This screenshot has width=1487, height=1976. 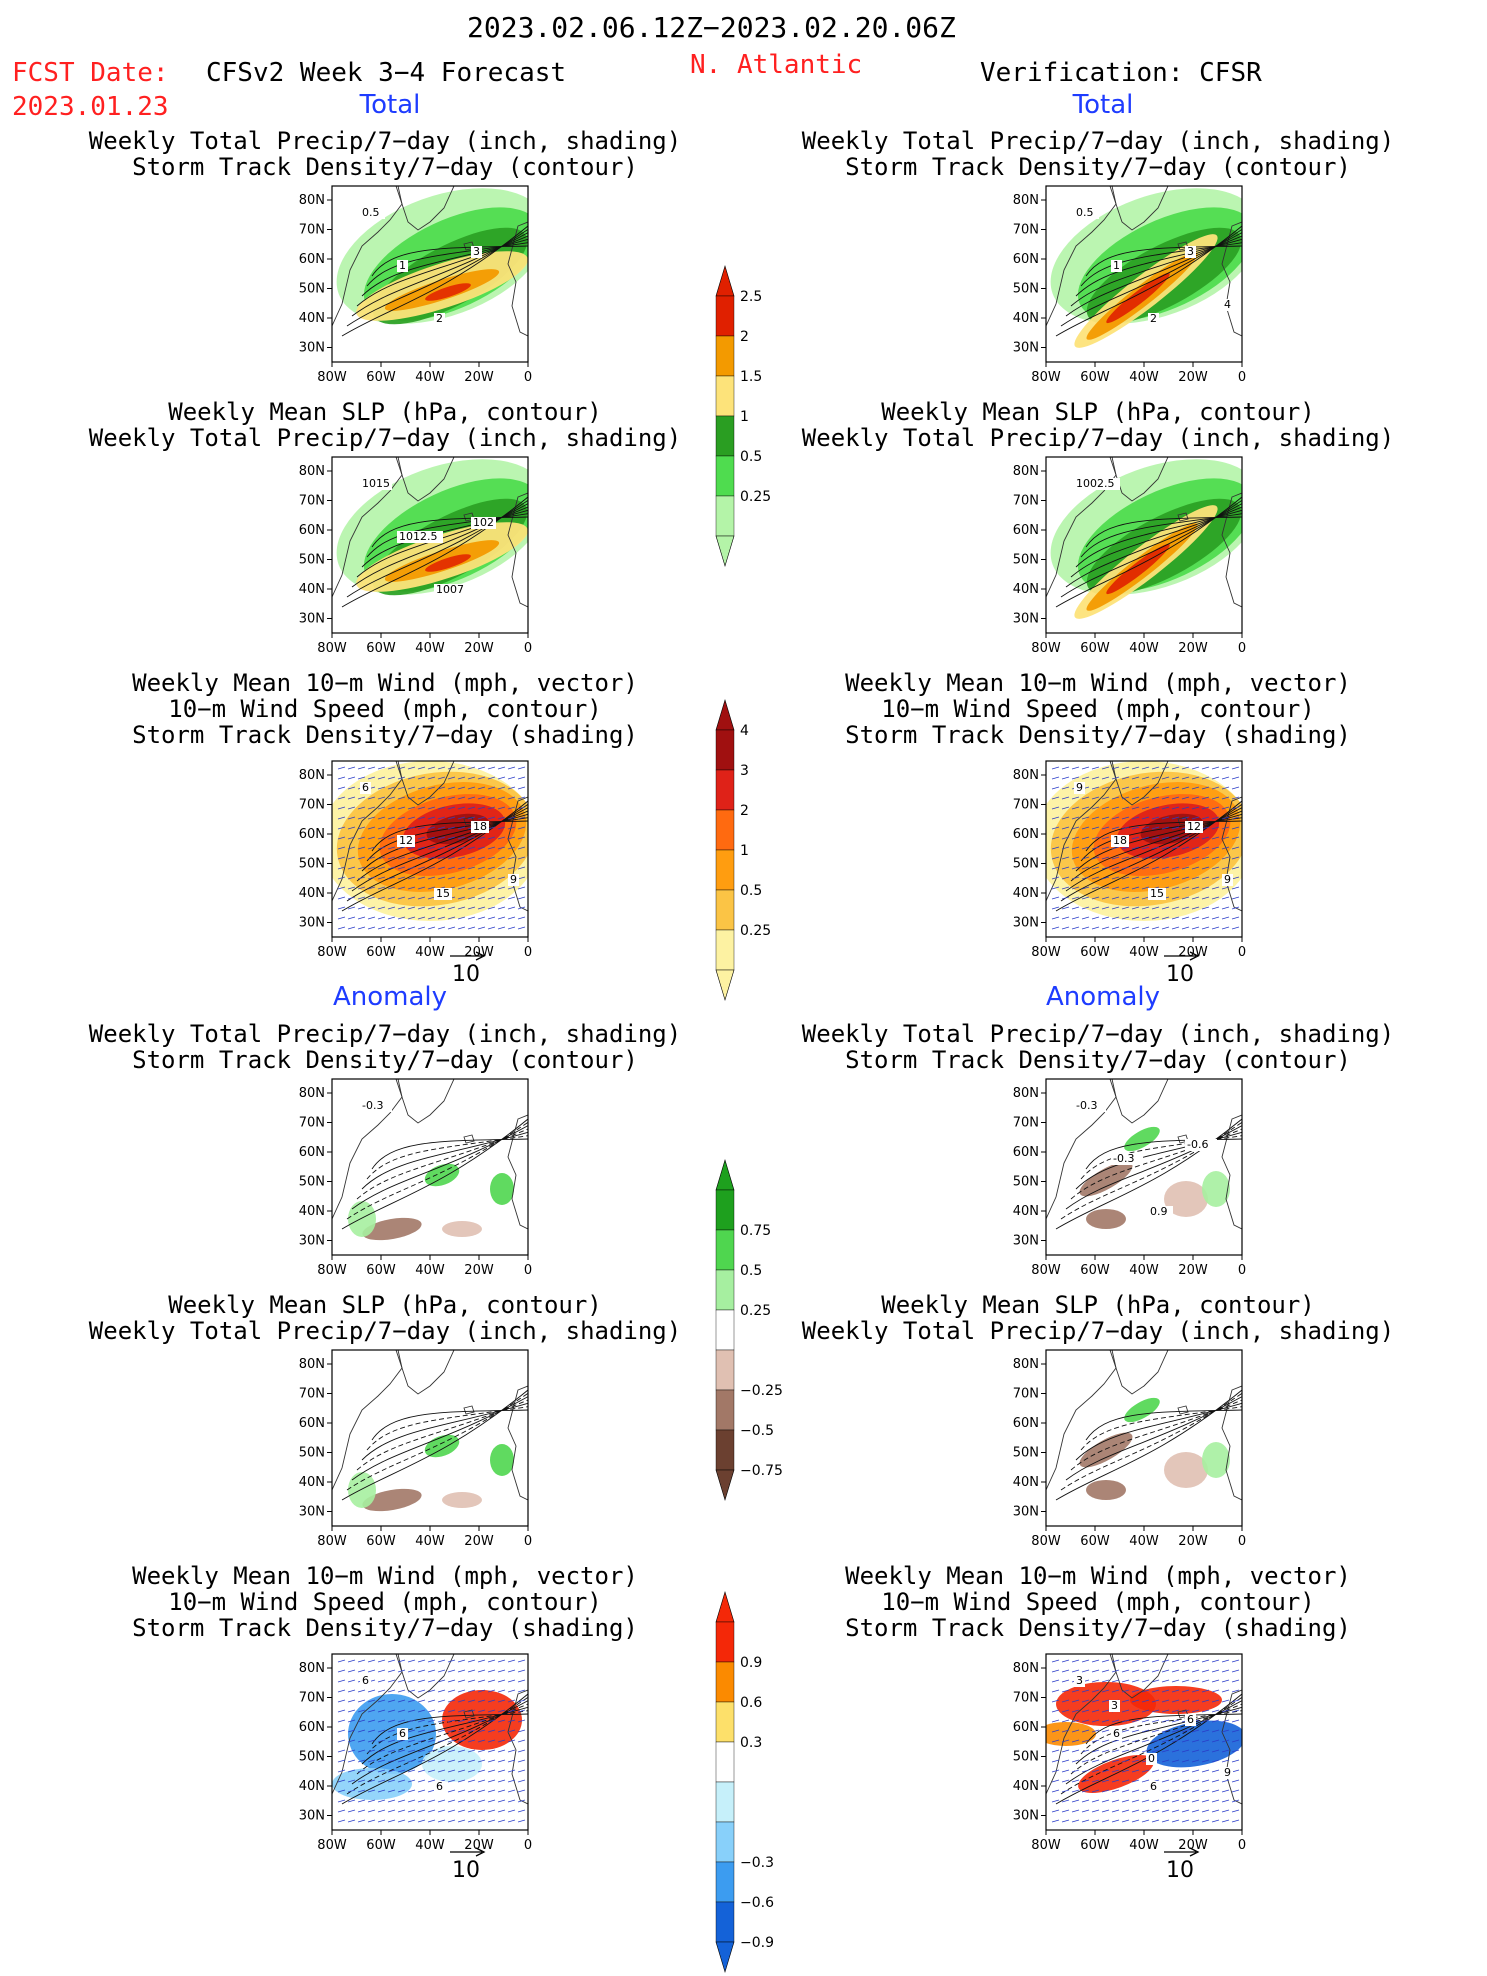 What do you see at coordinates (1193, 377) in the screenshot?
I see `lon-tick-label: 20W` at bounding box center [1193, 377].